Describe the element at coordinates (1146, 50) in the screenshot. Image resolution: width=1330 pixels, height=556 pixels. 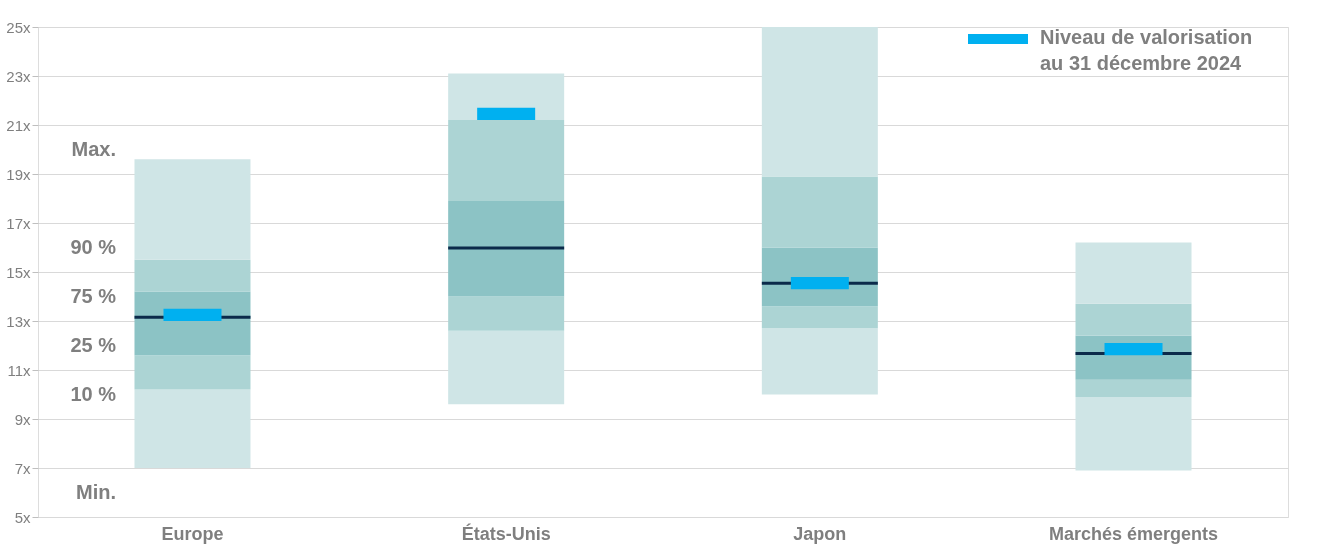
I see `legend-label: Niveau de valorisation au 31 décembre 2024` at that location.